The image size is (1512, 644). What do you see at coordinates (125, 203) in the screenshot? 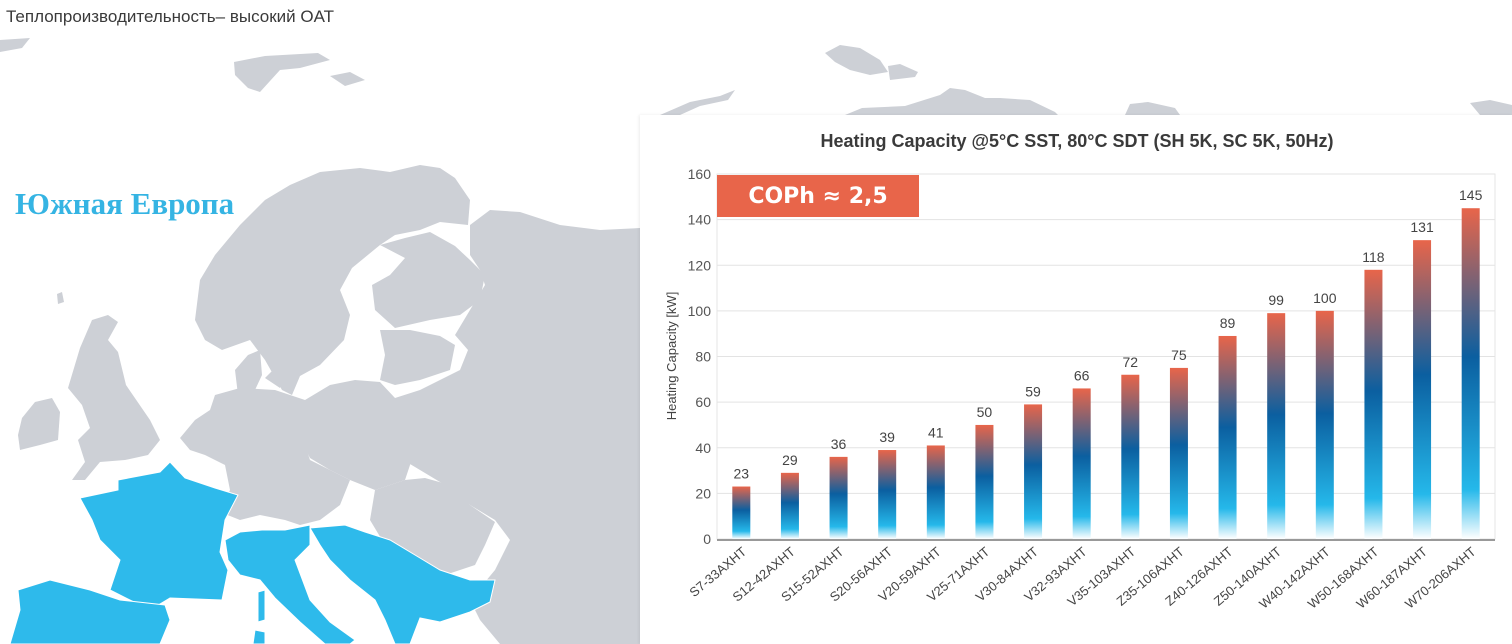
I see `region-title: Южная Европа` at bounding box center [125, 203].